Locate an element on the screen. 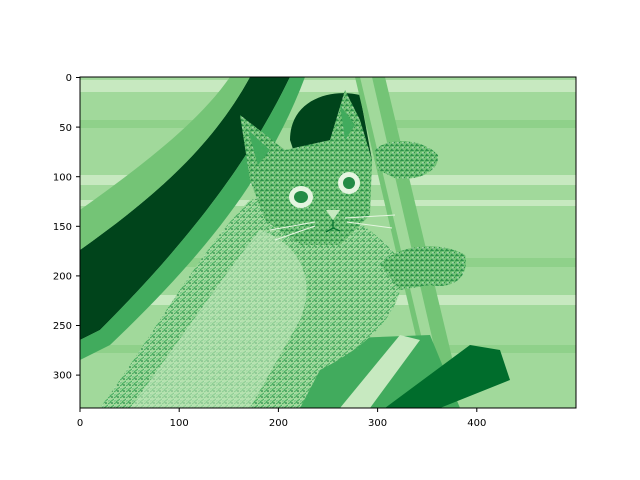 Image resolution: width=640 pixels, height=480 pixels. x-tick-label: 100 is located at coordinates (179, 423).